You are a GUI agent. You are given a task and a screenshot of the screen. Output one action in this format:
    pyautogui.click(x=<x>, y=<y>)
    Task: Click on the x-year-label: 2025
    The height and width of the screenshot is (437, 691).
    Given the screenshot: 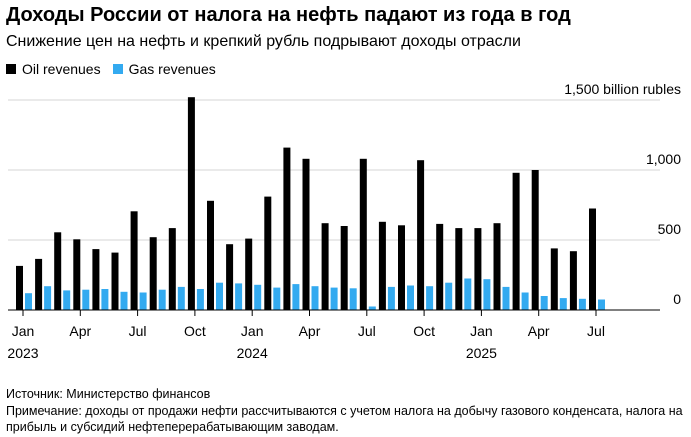 What is the action you would take?
    pyautogui.click(x=481, y=353)
    